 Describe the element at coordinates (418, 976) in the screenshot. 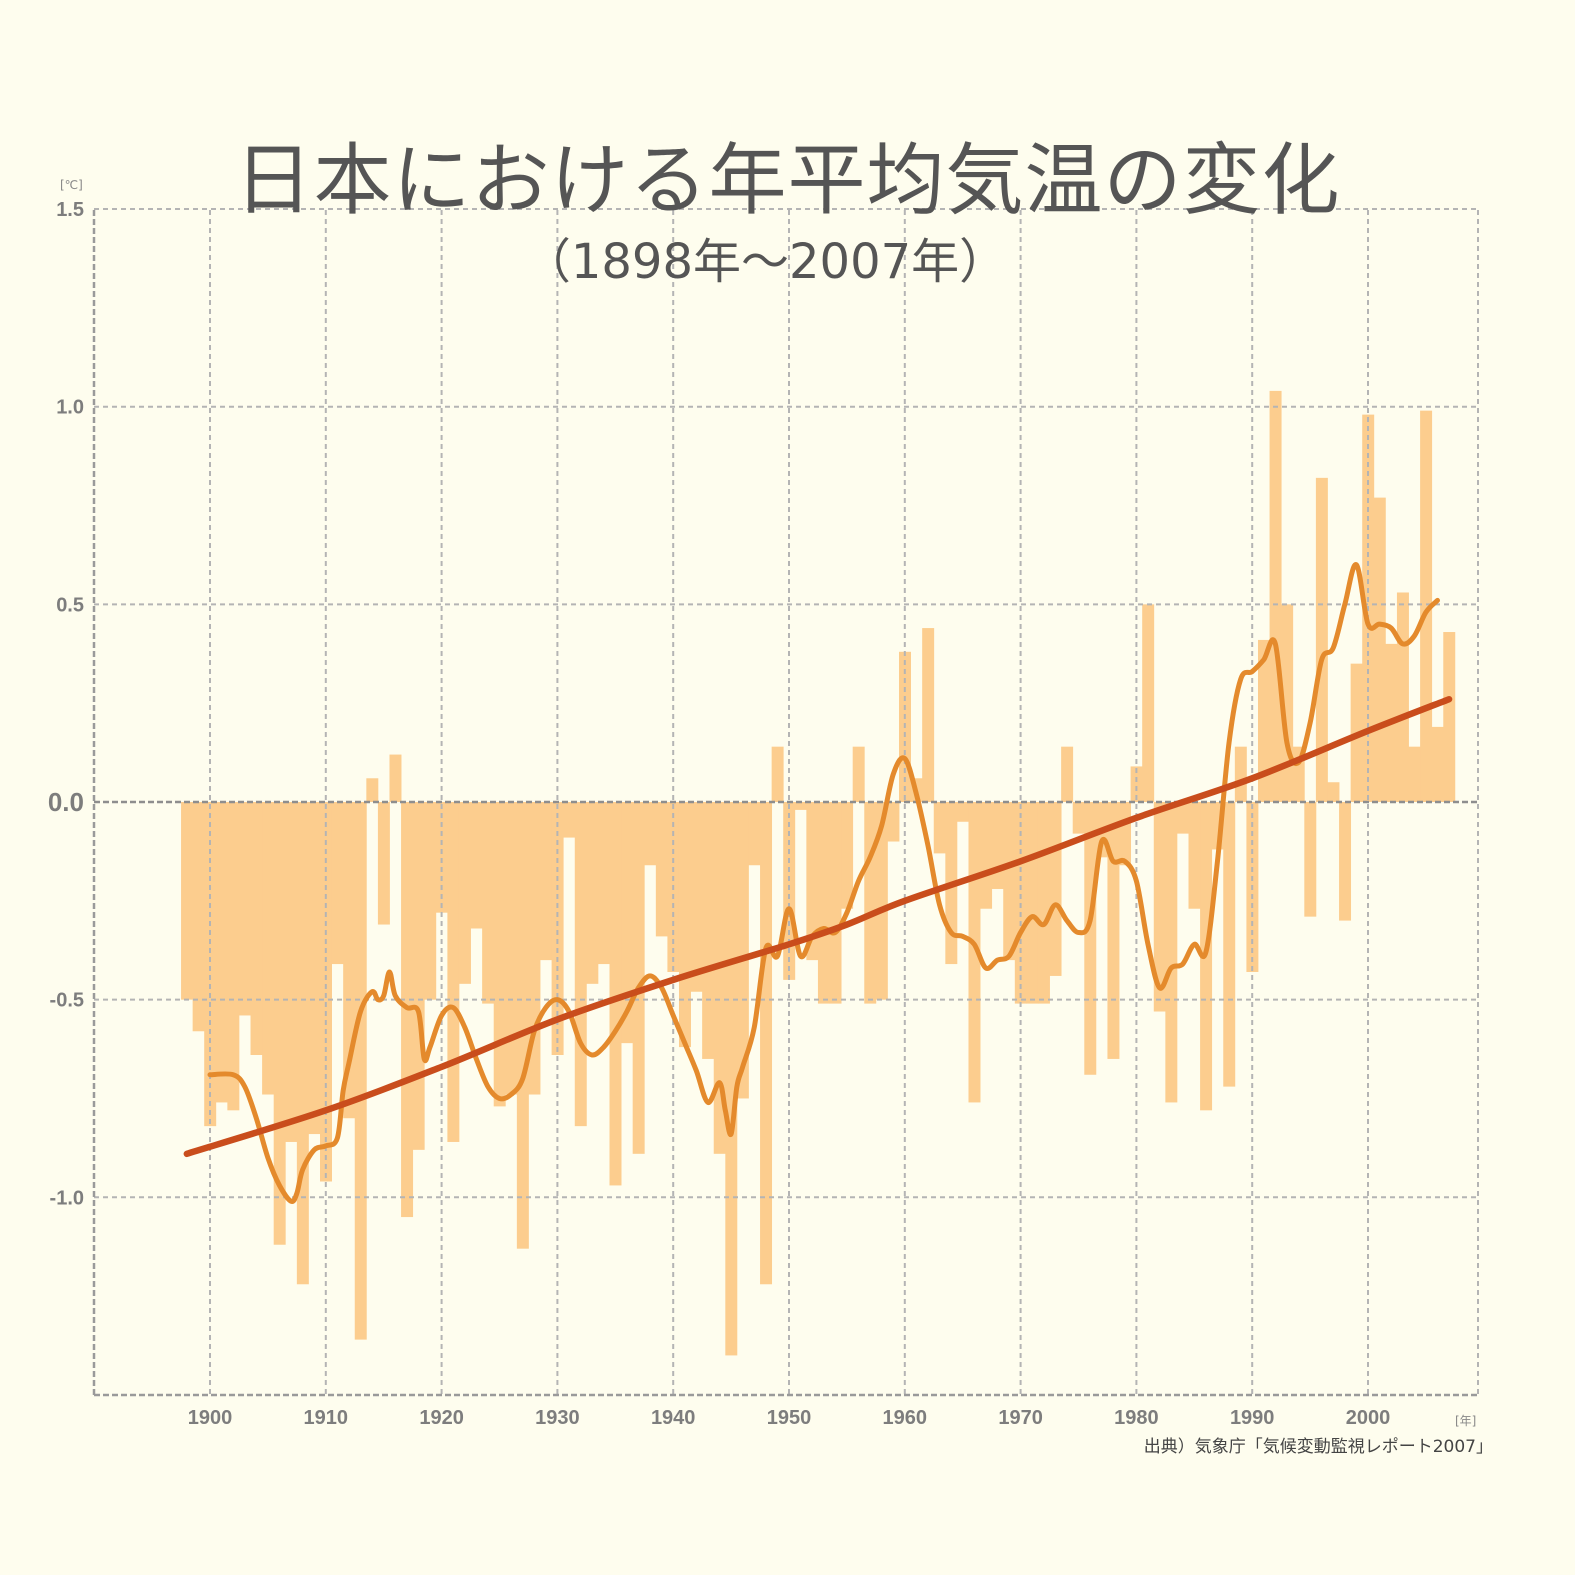

I see `bar-1918` at that location.